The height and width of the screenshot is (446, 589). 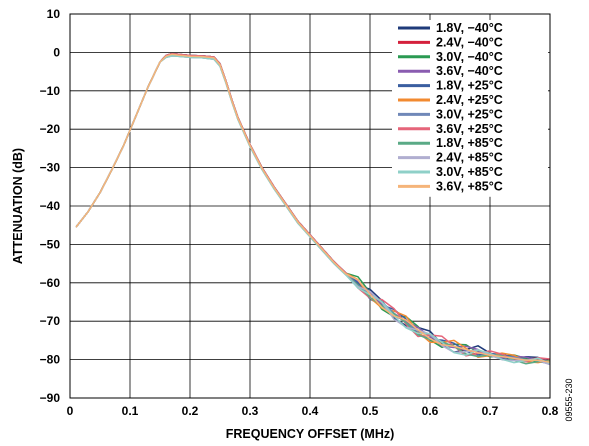 I want to click on x-tick-labels: 0 0.1 0.2 0.3 0.4 0.5 0.6 0.7 0.8, so click(x=313, y=411).